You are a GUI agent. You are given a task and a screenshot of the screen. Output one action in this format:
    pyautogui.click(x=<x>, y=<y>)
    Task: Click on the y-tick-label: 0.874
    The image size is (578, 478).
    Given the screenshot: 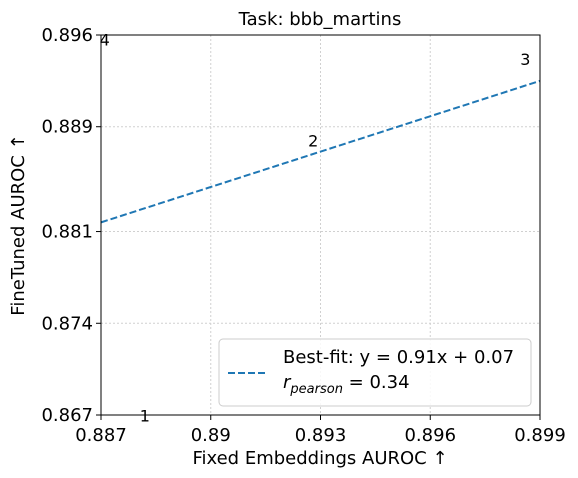 What is the action you would take?
    pyautogui.click(x=67, y=323)
    